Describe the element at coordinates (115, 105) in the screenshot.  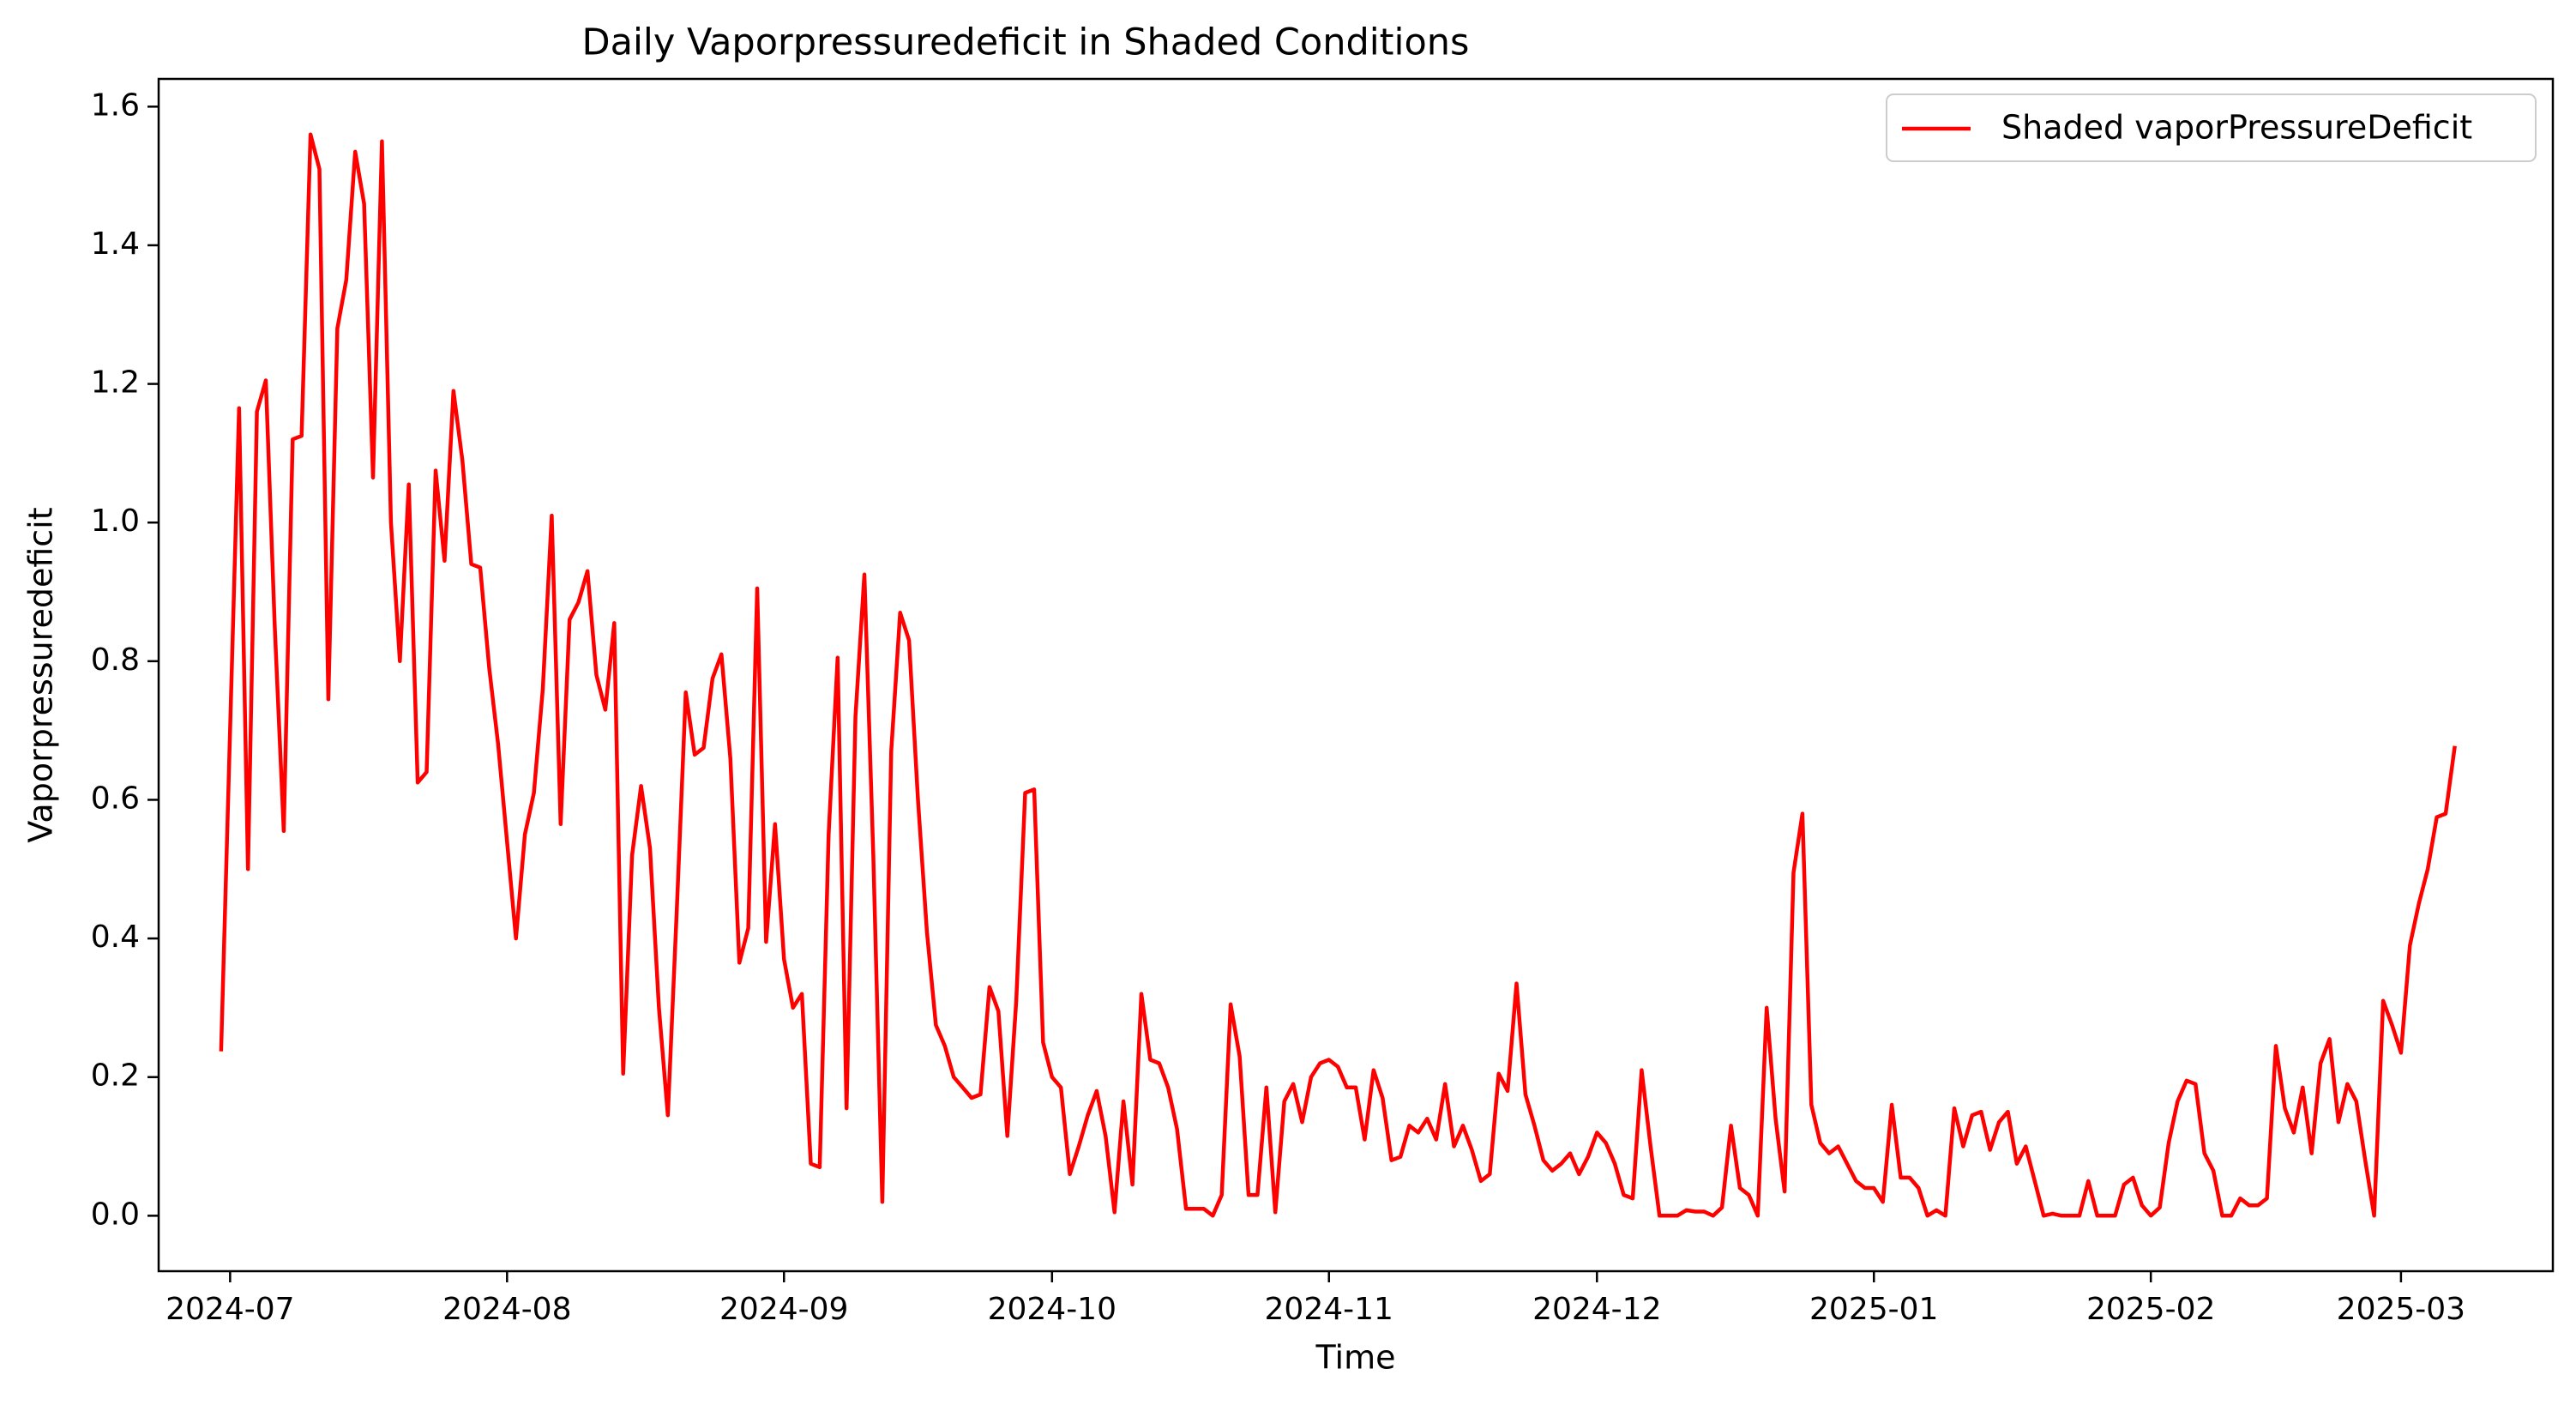
I see `y-tick-label: 1.6` at that location.